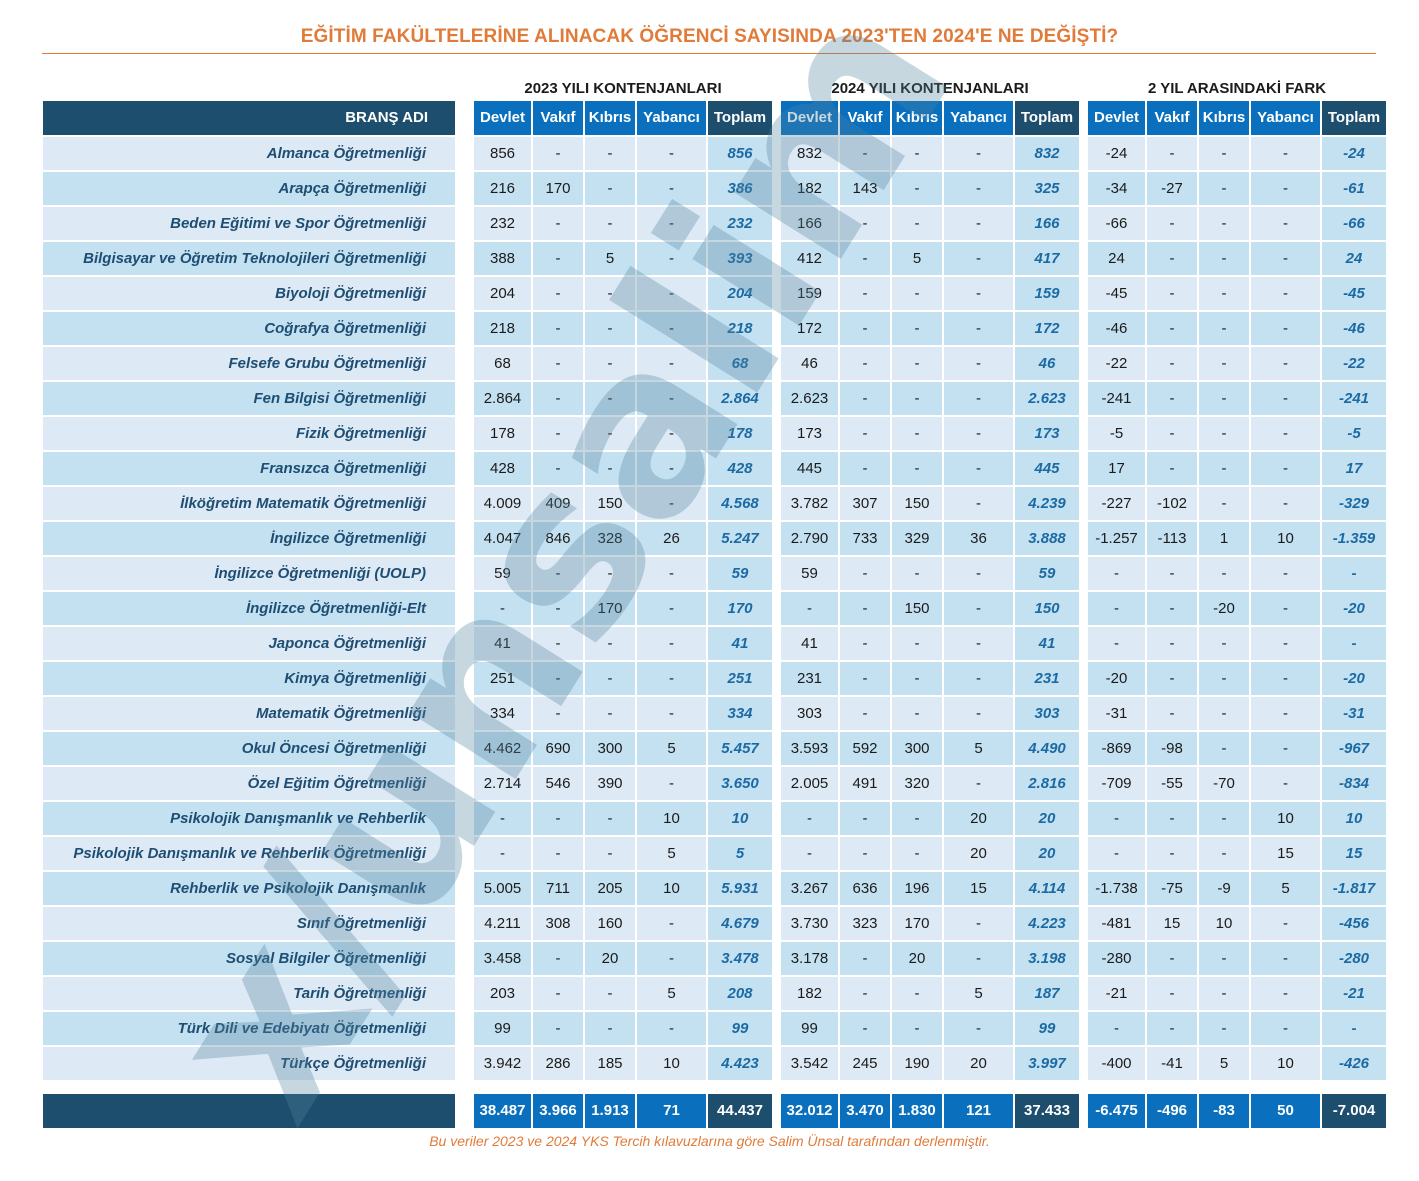 Image resolution: width=1419 pixels, height=1181 pixels. Describe the element at coordinates (249, 153) in the screenshot. I see `branch-name: Almanca Öğretmenliği` at that location.